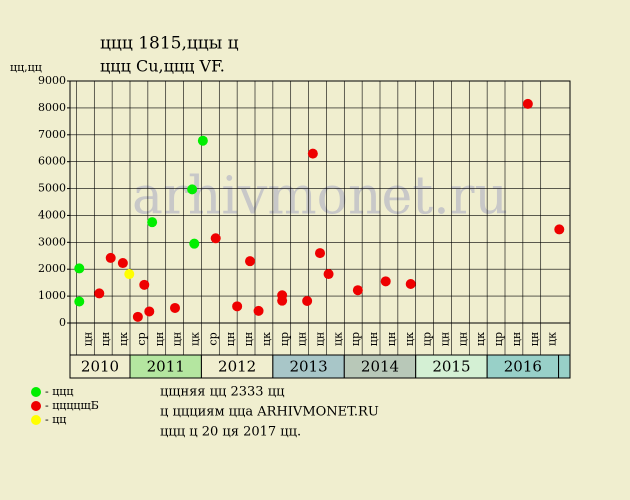  What do you see at coordinates (52, 161) in the screenshot?
I see `y-tick-label: 6000` at bounding box center [52, 161].